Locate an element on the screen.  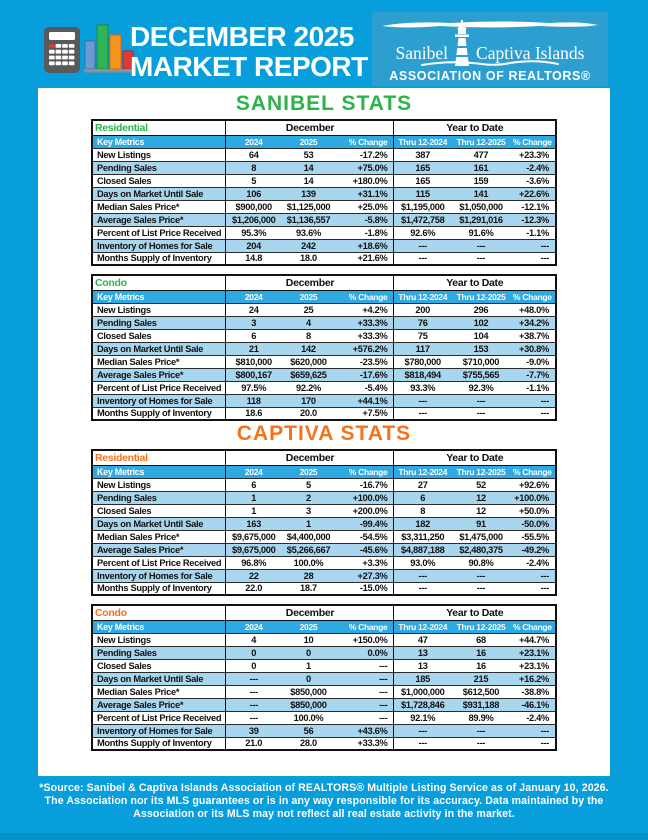
value-cell: +576.2% is located at coordinates (365, 348).